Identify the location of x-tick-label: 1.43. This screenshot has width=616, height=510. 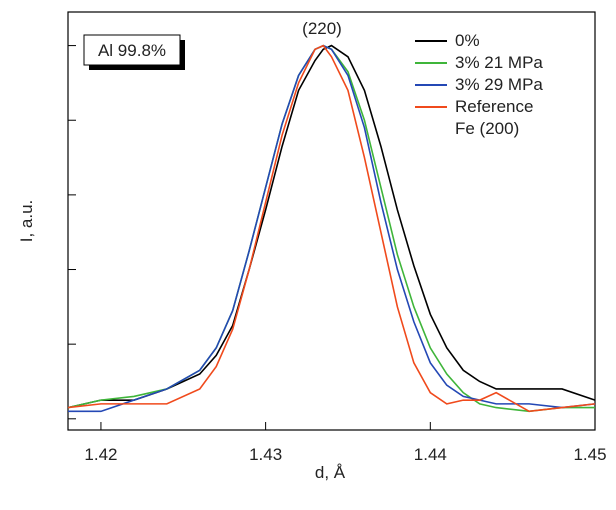
(265, 454).